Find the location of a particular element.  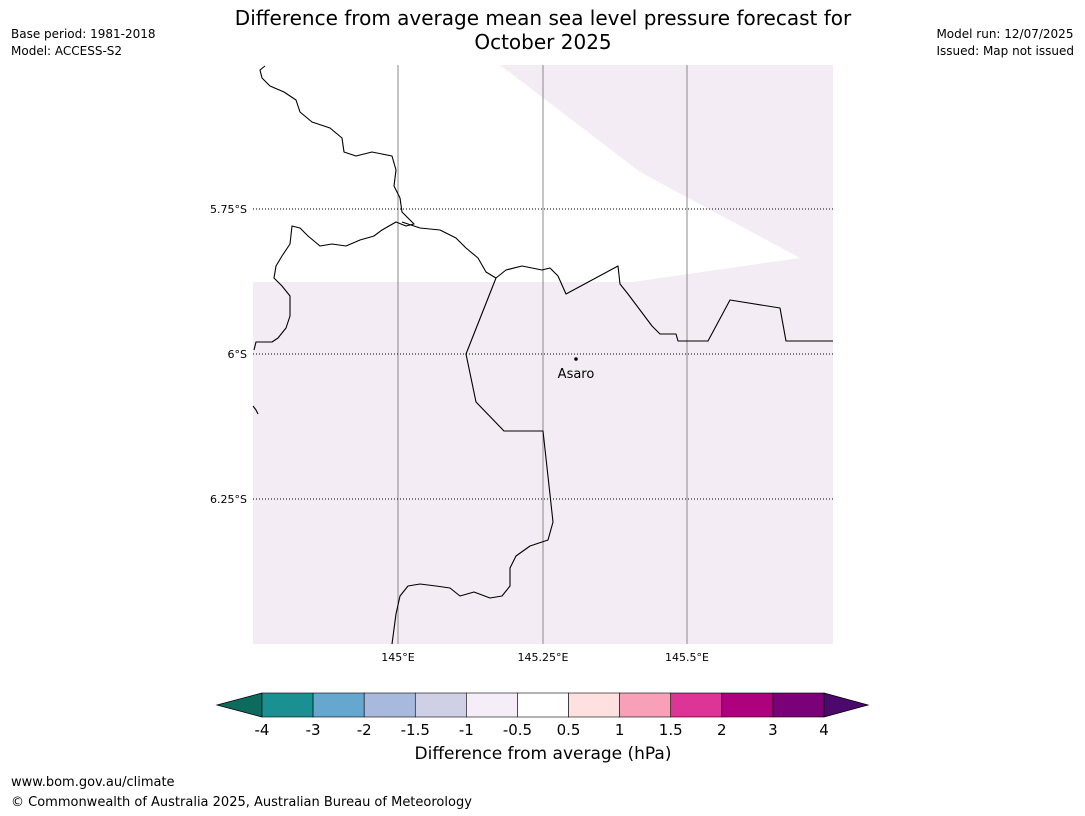

lon-label-145e: 145°E is located at coordinates (397, 657).